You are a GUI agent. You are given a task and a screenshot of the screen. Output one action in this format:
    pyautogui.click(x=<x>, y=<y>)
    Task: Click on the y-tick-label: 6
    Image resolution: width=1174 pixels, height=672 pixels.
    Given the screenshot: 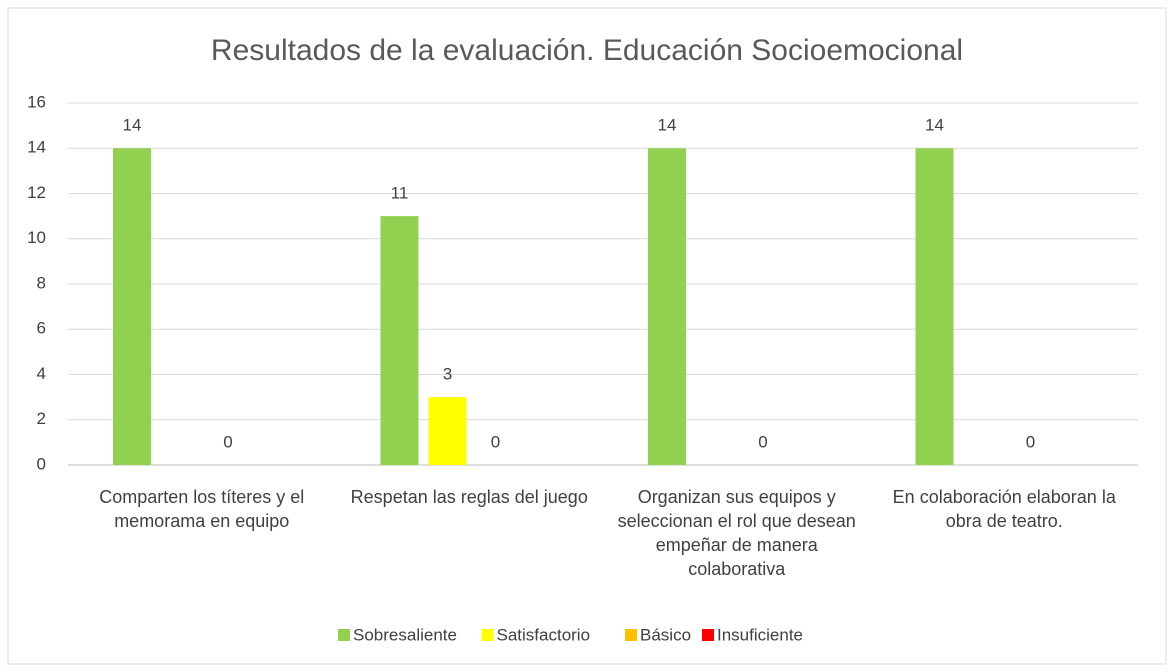 What is the action you would take?
    pyautogui.click(x=41, y=328)
    